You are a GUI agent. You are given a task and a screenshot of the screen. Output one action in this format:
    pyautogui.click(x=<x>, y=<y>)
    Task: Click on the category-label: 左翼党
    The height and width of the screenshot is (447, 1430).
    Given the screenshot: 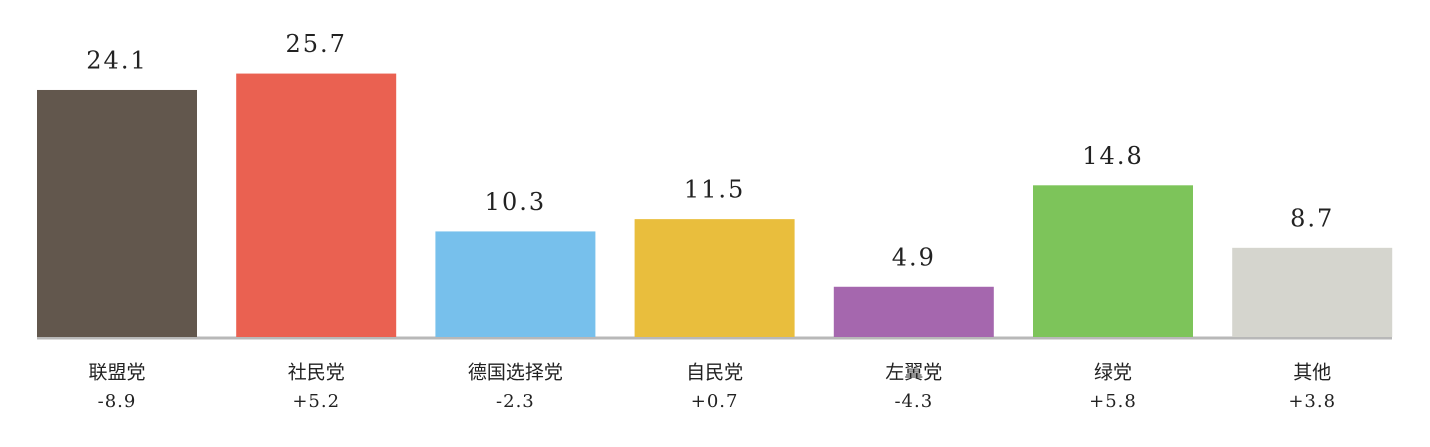 What is the action you would take?
    pyautogui.click(x=913, y=373)
    